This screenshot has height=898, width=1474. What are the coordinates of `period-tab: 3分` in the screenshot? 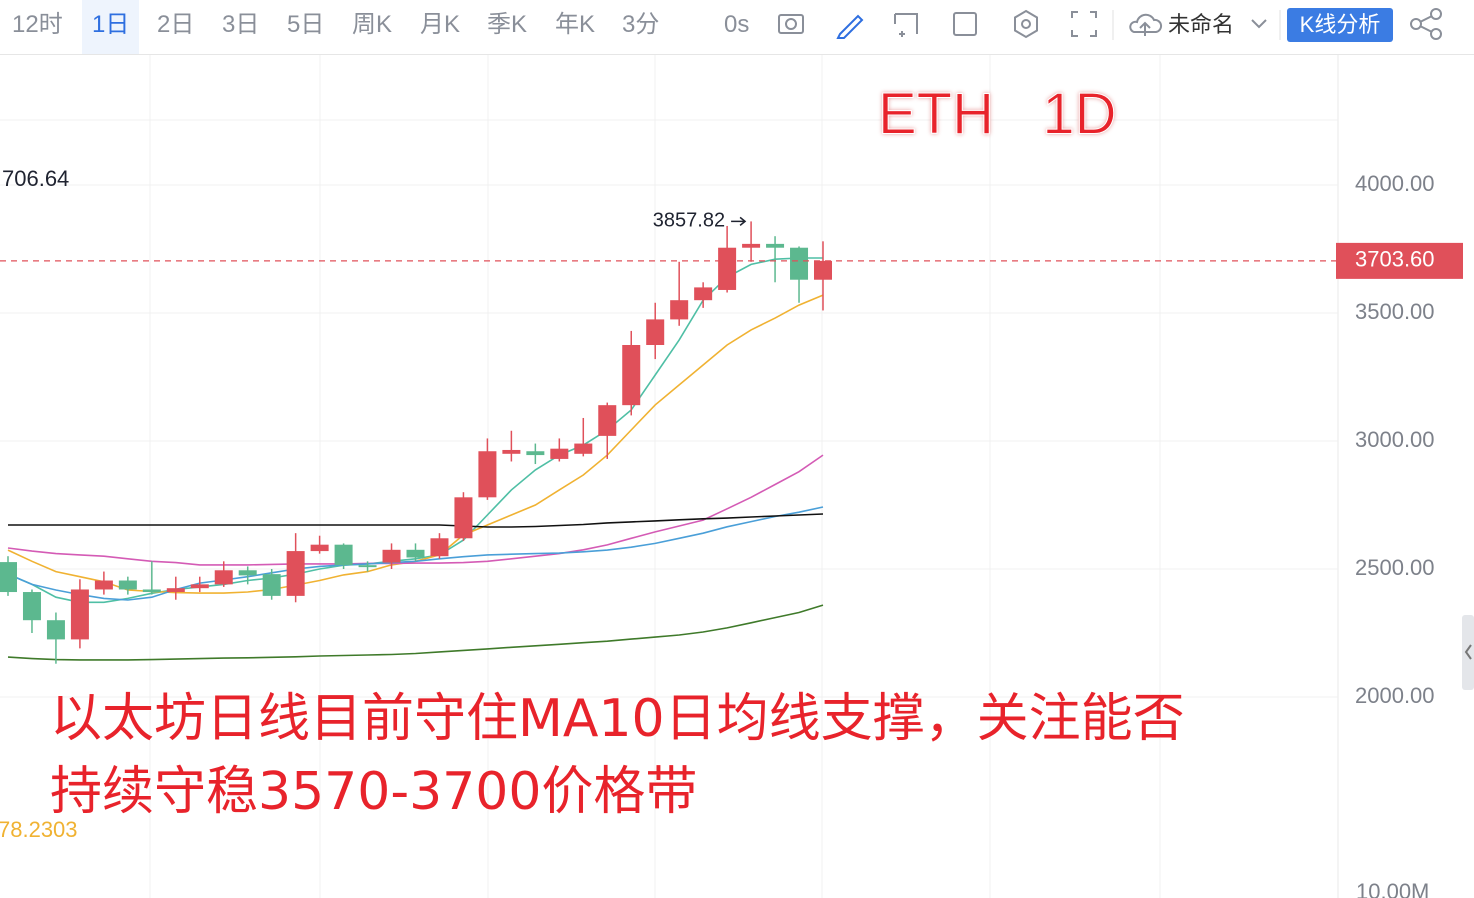 It's located at (641, 24).